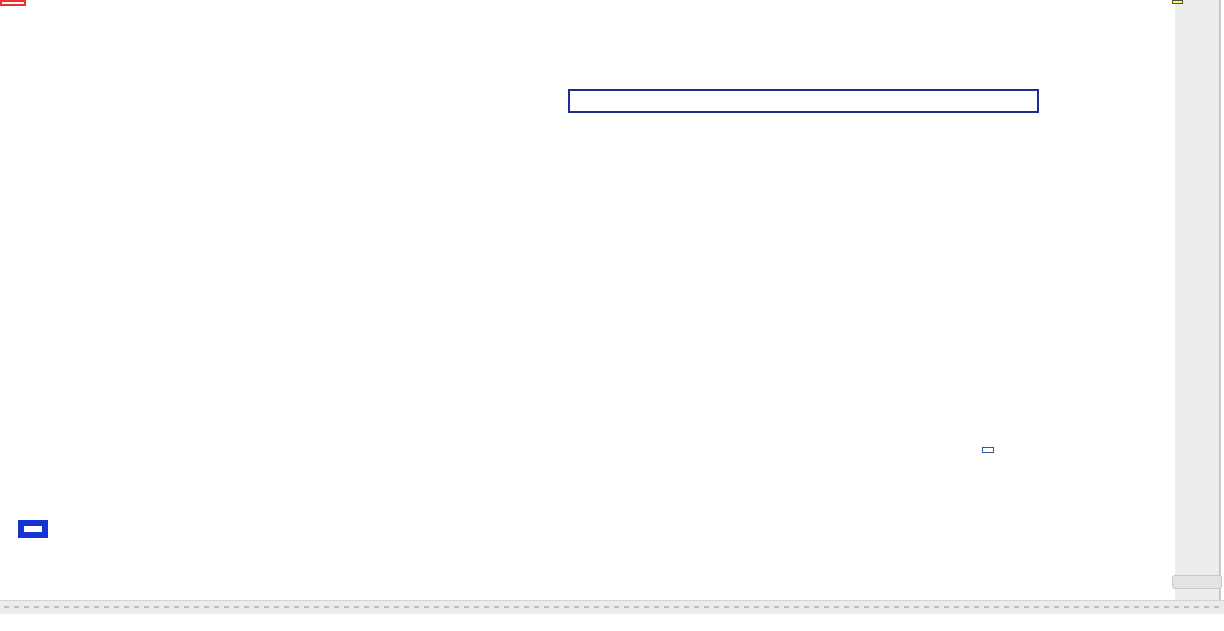  What do you see at coordinates (33, 529) in the screenshot?
I see `chart-branding-label` at bounding box center [33, 529].